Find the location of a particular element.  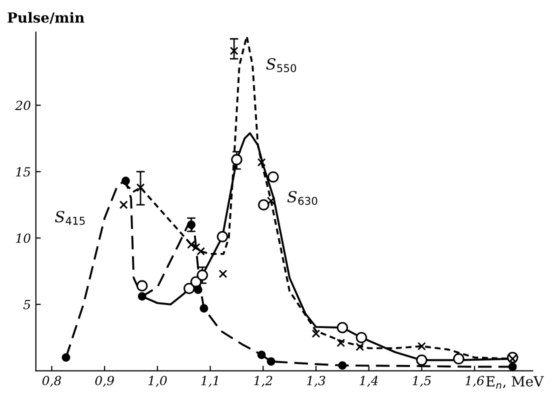

y-tick-label: 20 is located at coordinates (22, 105).